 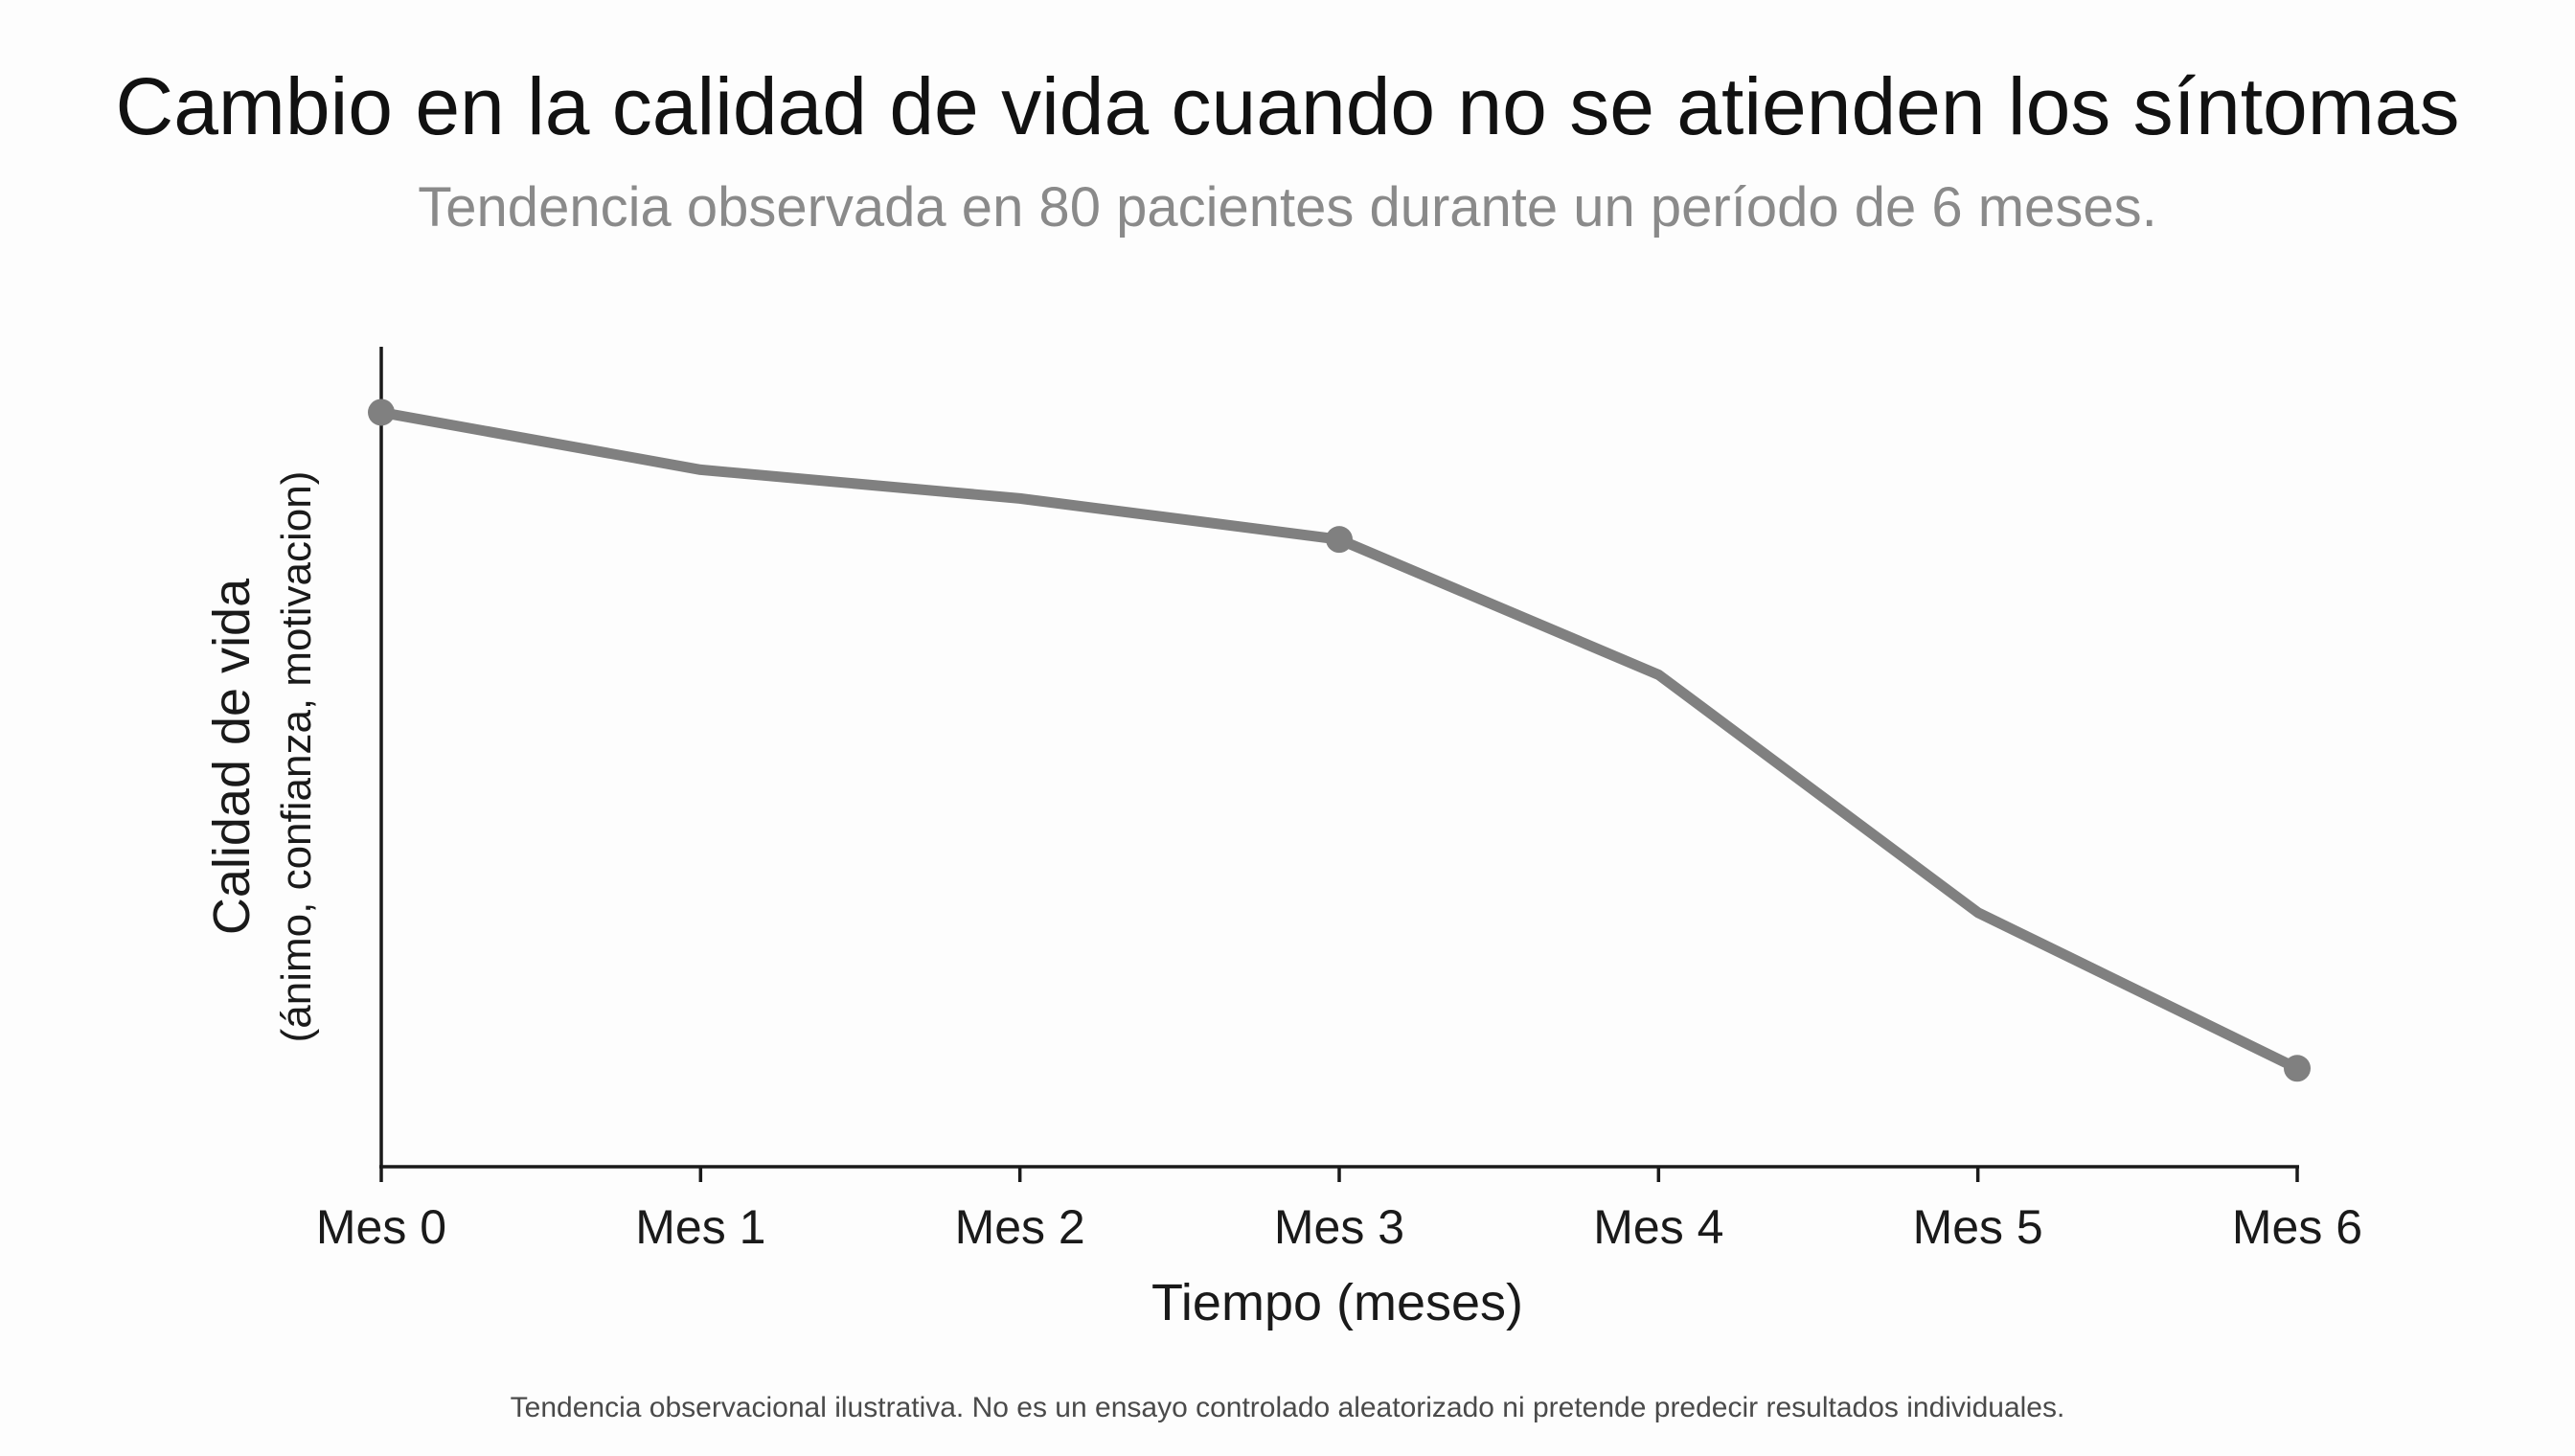 I want to click on x-tick-labels: Mes 0 Mes 1 Mes 2 Mes 3 Mes 4 Mes 5 Mes 6, so click(x=1339, y=1227).